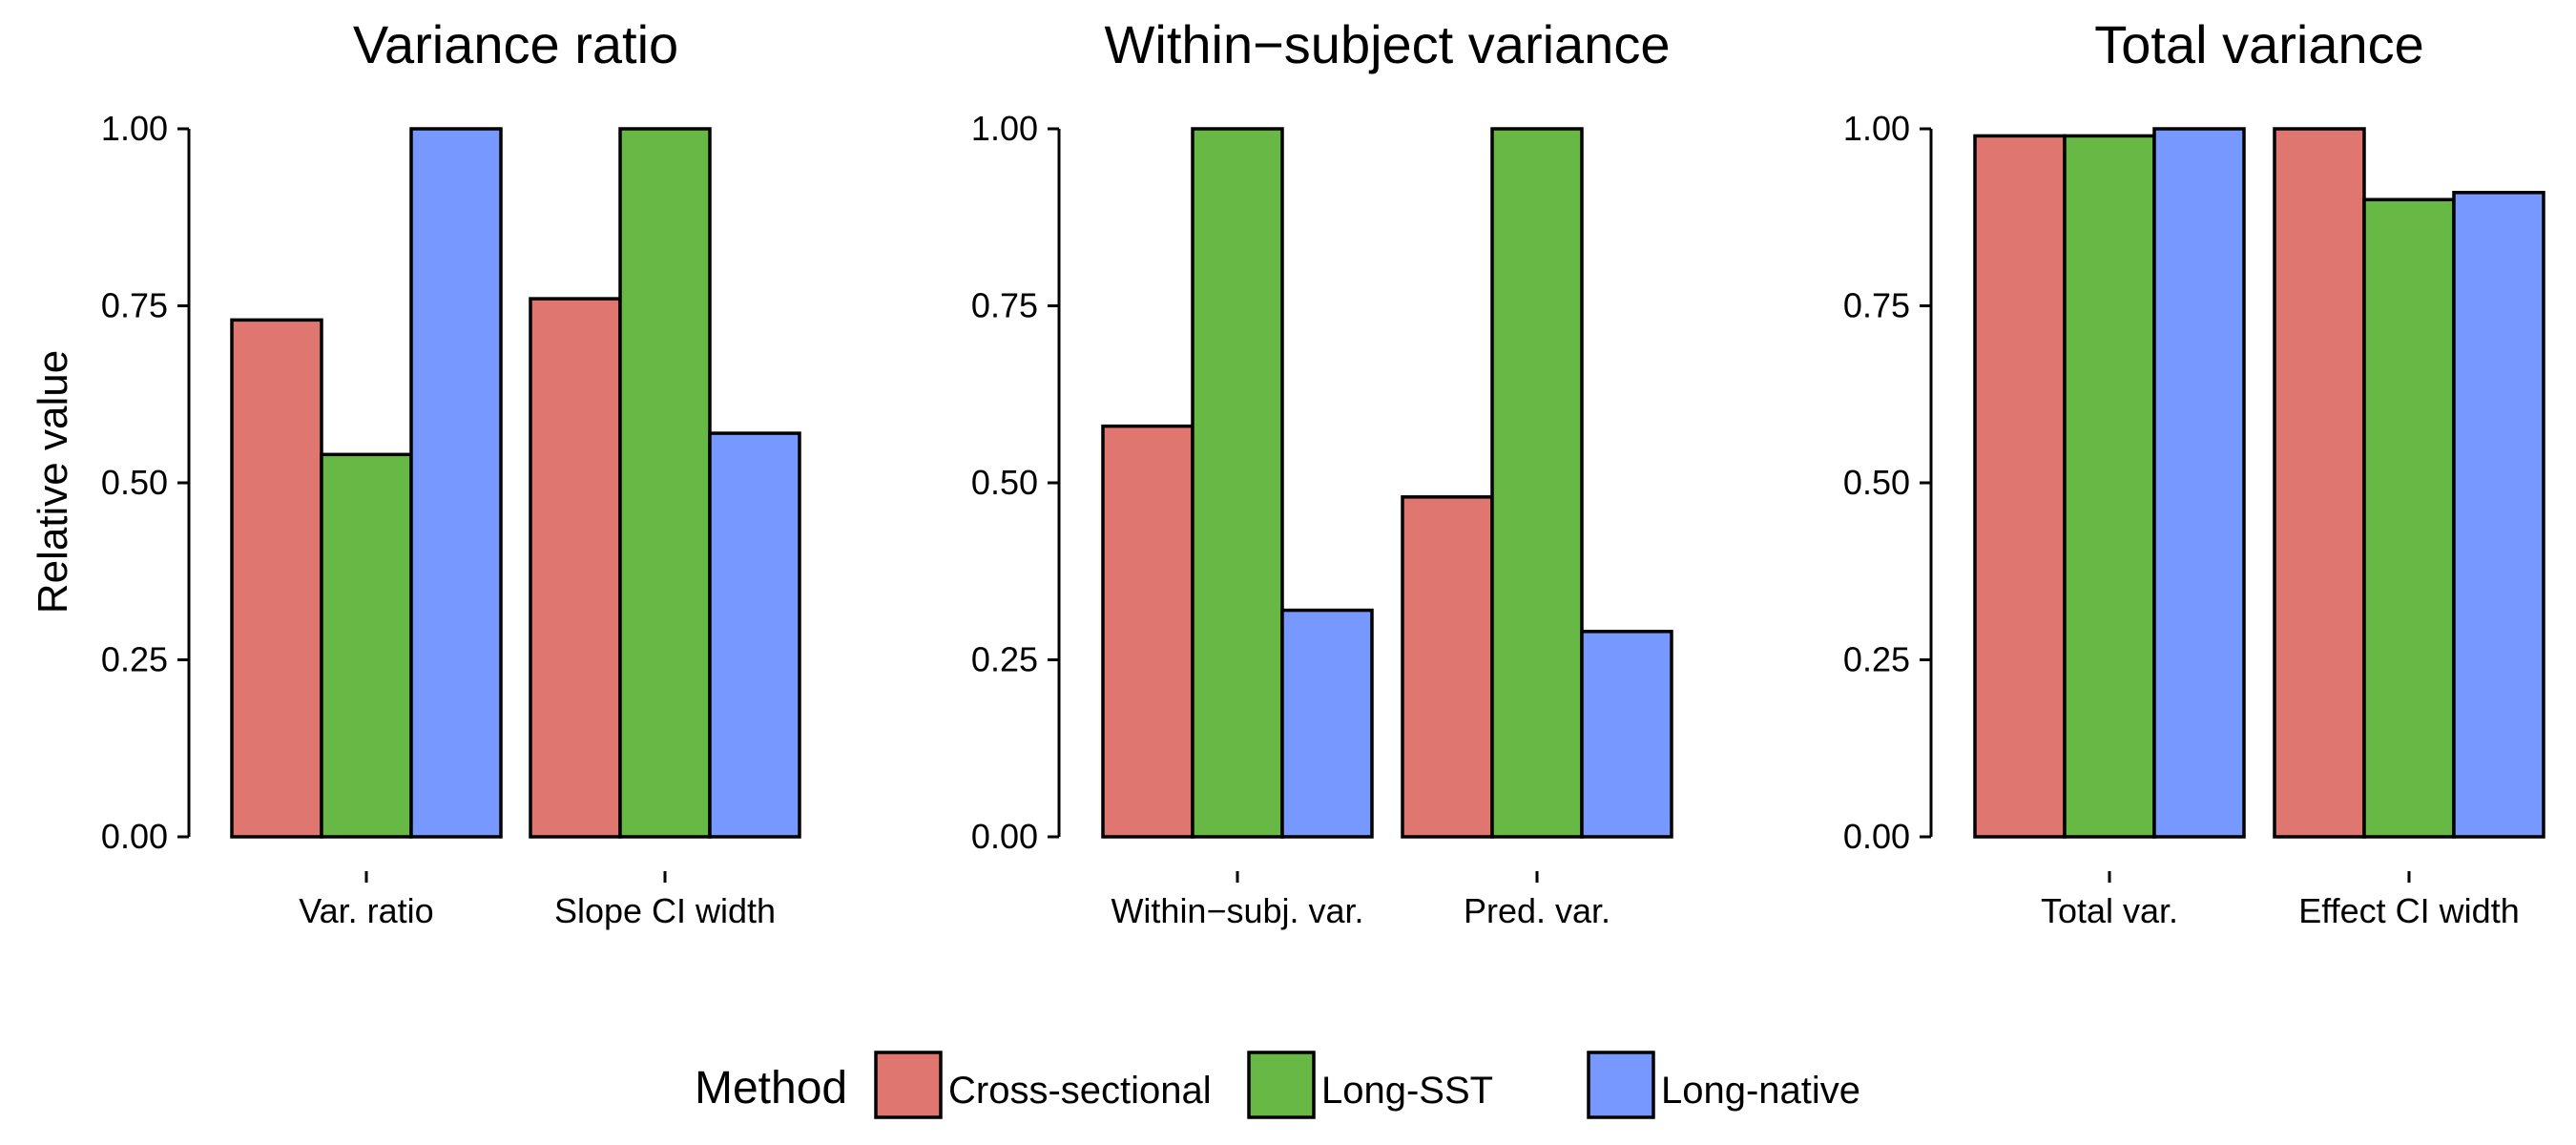 The image size is (2576, 1145). I want to click on x-tick-label: Var. ratio, so click(366, 910).